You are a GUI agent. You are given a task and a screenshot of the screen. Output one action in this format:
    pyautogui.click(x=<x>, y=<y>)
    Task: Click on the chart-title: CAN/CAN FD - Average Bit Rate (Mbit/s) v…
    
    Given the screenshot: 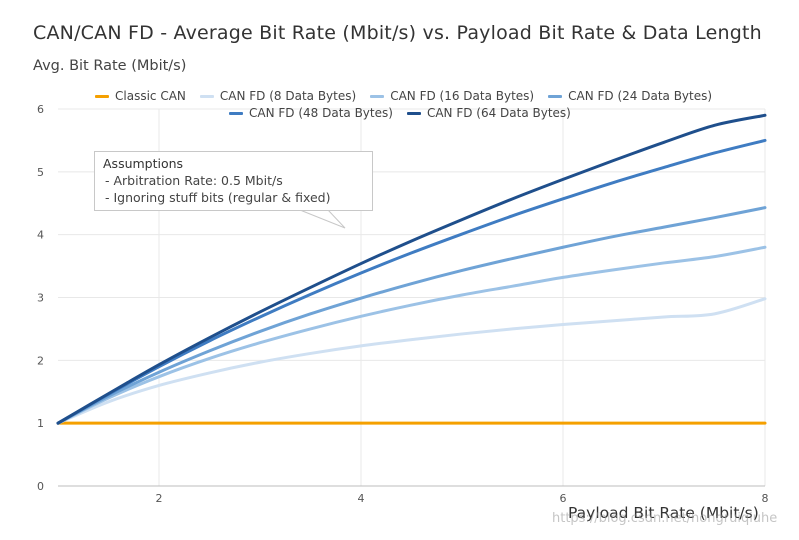 What is the action you would take?
    pyautogui.click(x=397, y=33)
    